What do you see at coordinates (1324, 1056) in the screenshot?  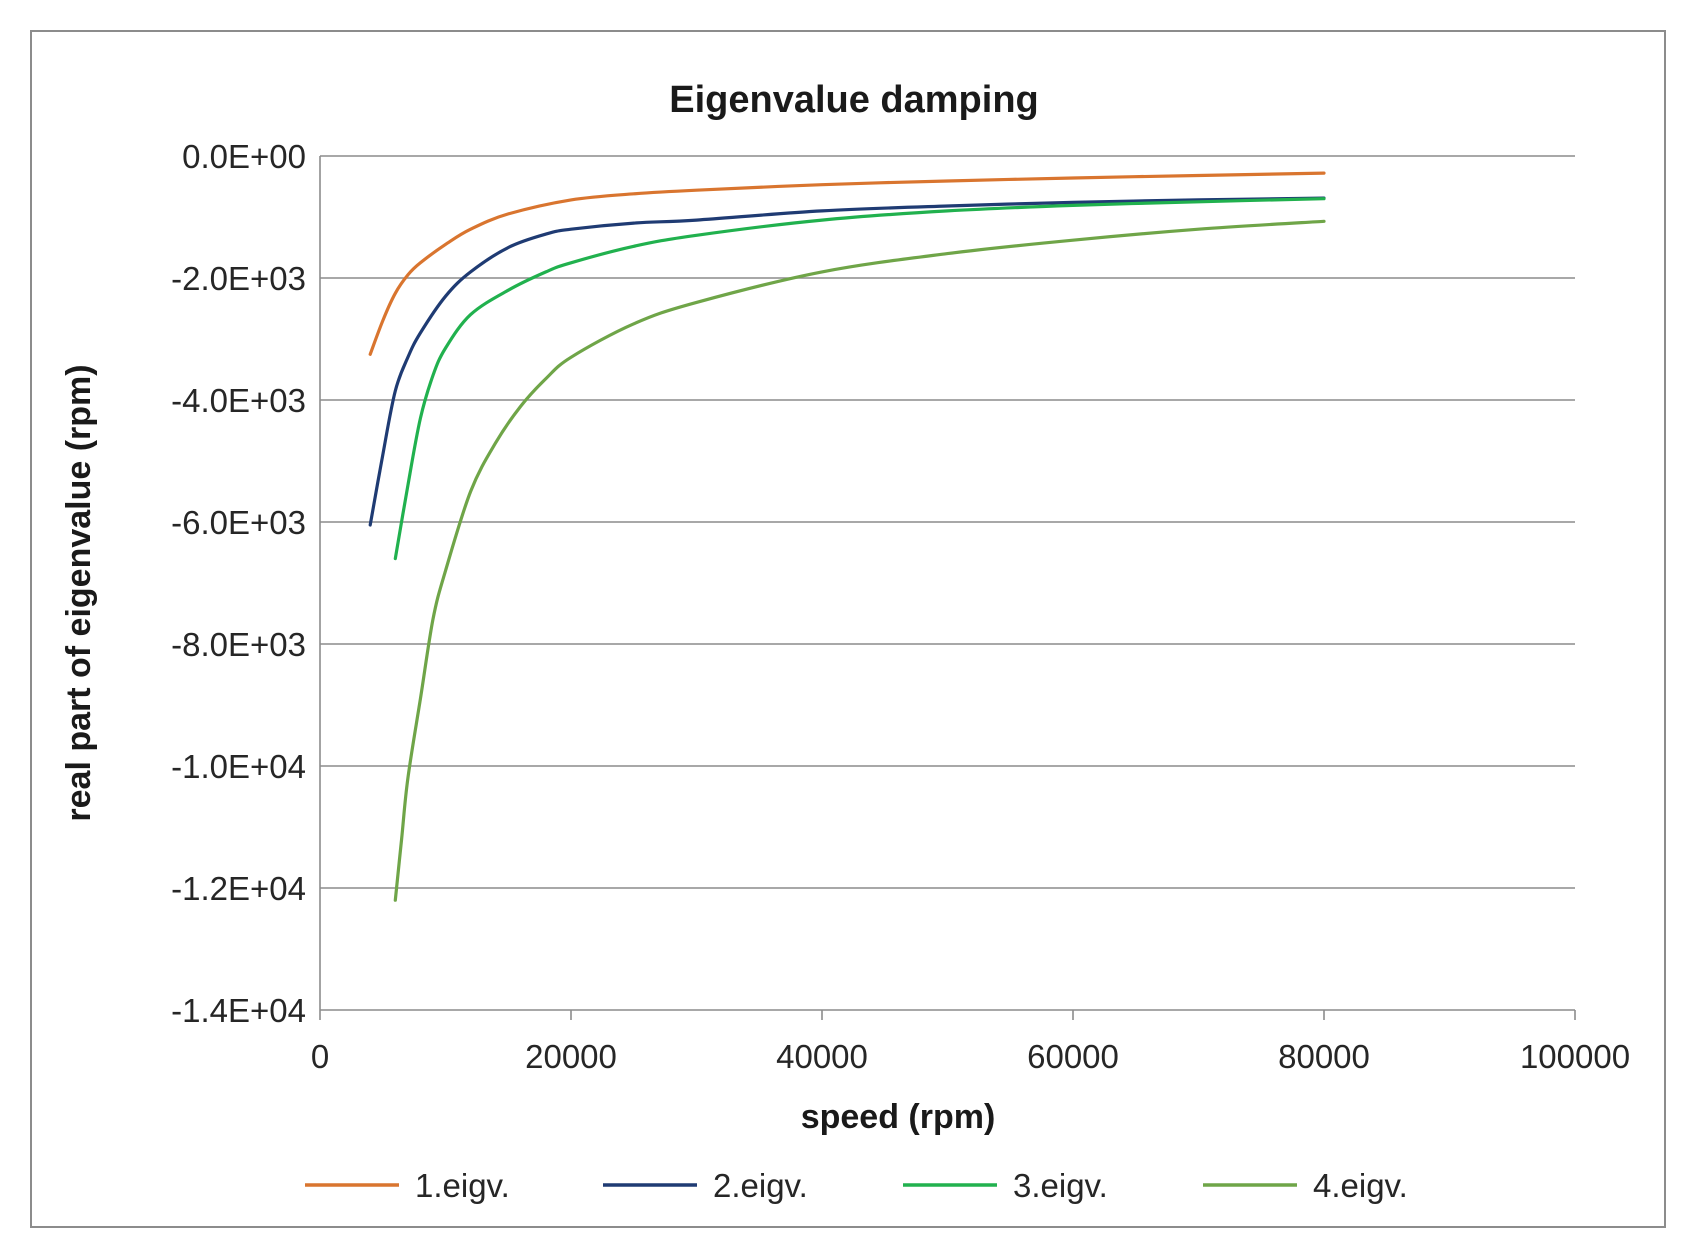 I see `x-tick-label: 80000` at bounding box center [1324, 1056].